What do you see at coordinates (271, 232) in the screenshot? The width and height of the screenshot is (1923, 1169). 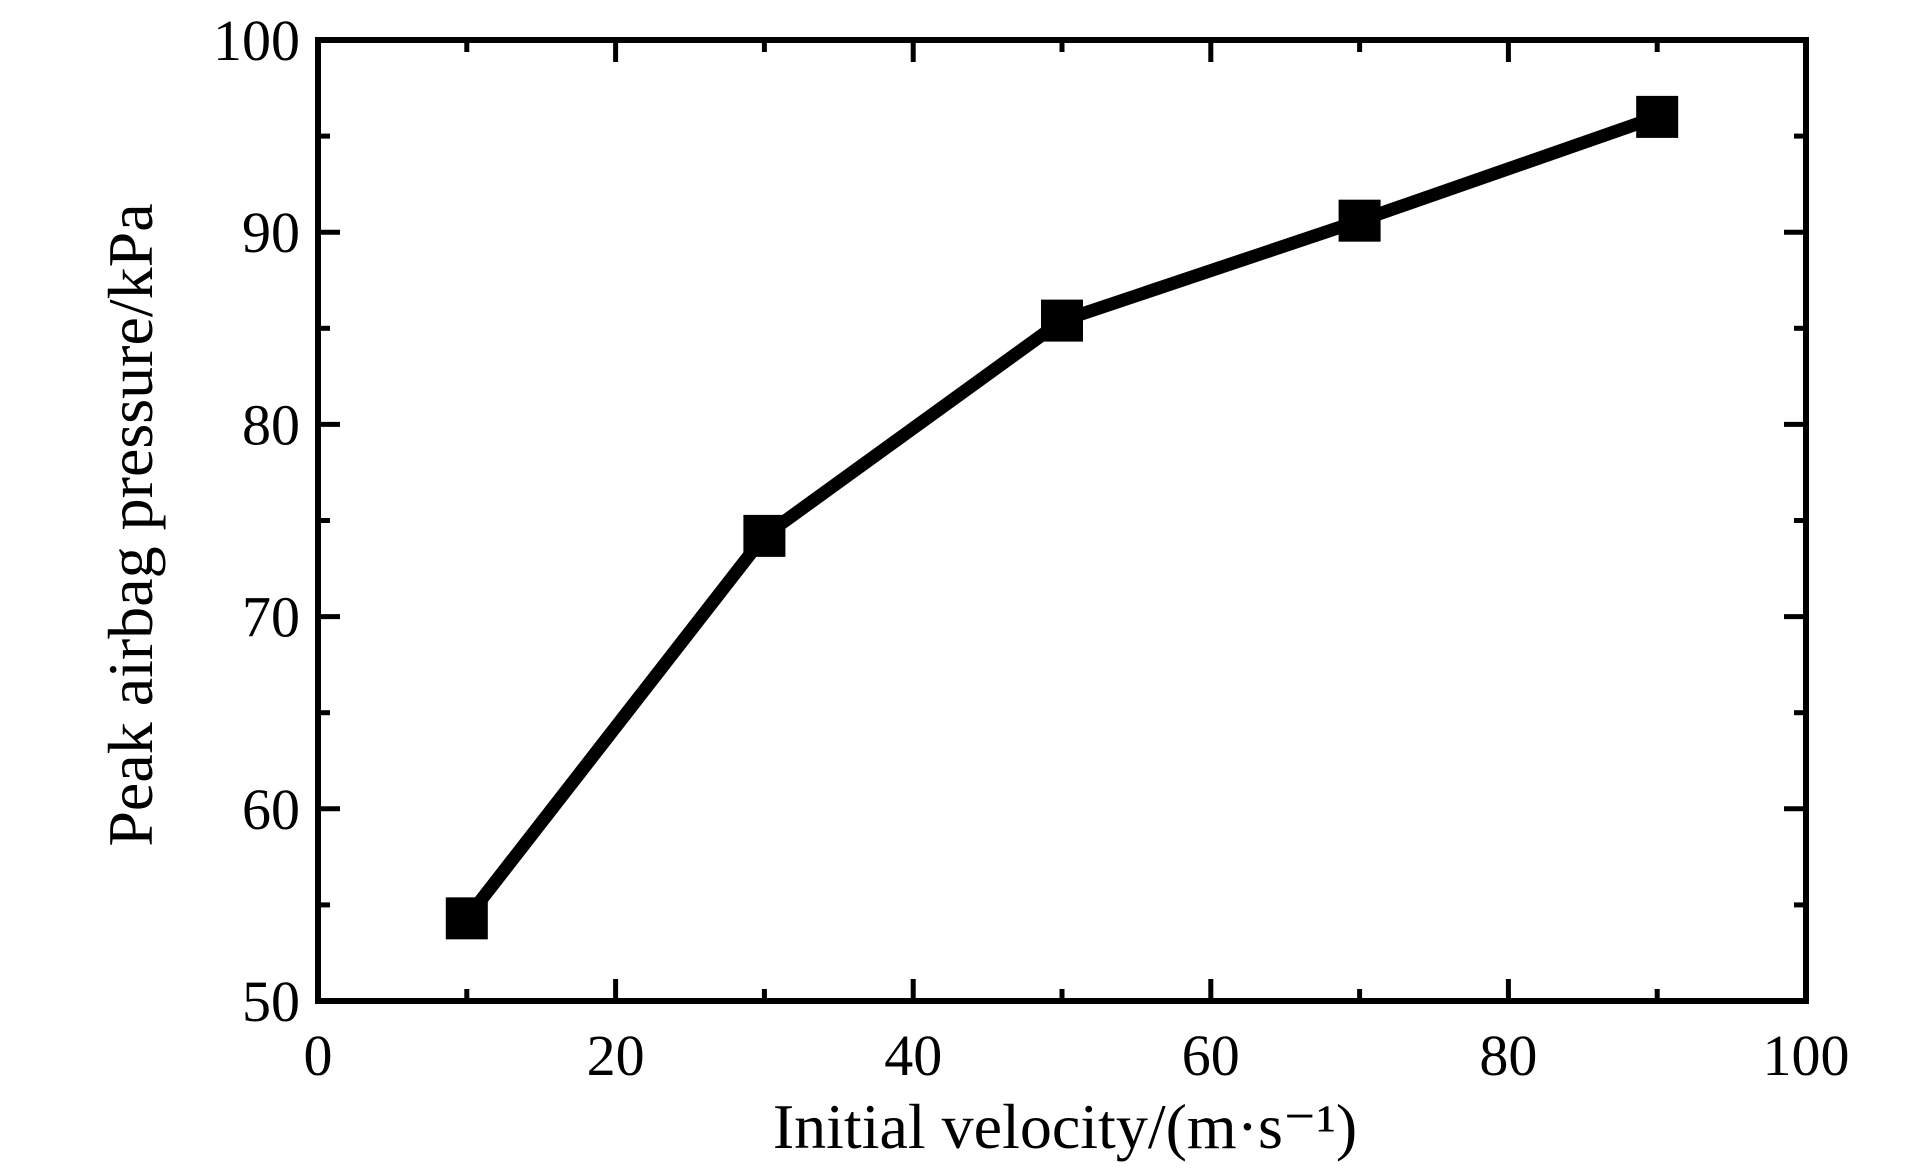 I see `y-tick-label: 90` at bounding box center [271, 232].